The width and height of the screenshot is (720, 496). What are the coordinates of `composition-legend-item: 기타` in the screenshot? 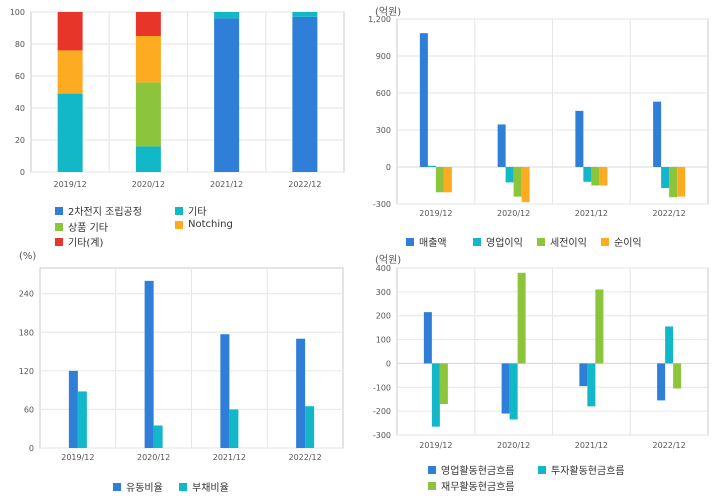 It's located at (190, 210).